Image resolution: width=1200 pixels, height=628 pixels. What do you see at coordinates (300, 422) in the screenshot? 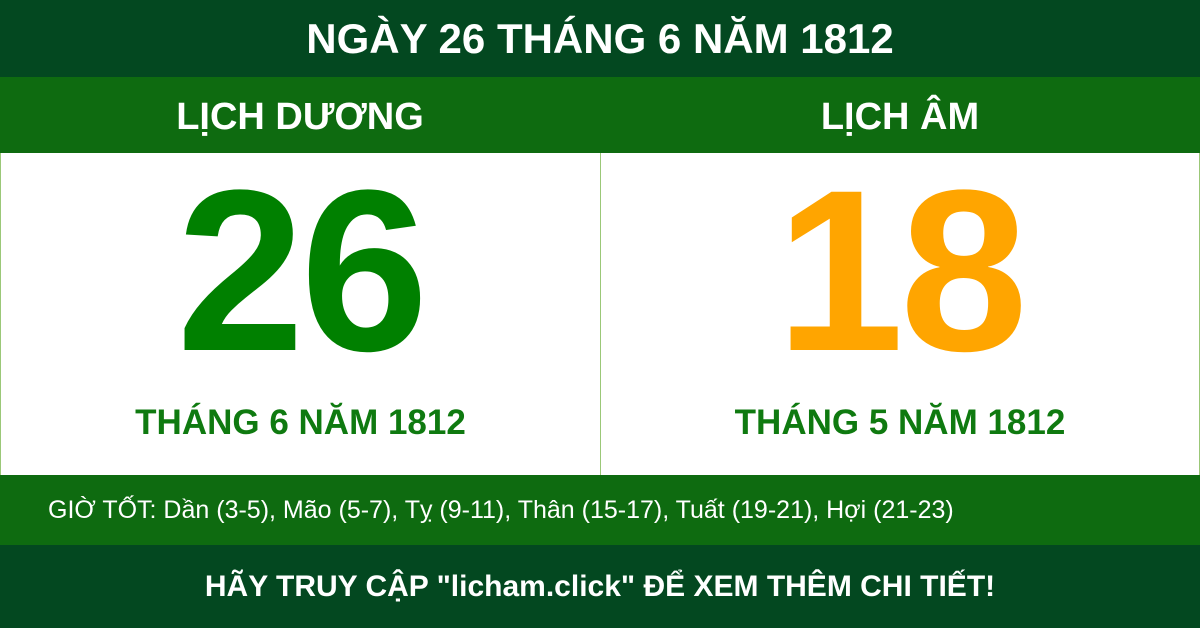
I see `solar-month-year: THÁNG 6 NĂM 1812` at bounding box center [300, 422].